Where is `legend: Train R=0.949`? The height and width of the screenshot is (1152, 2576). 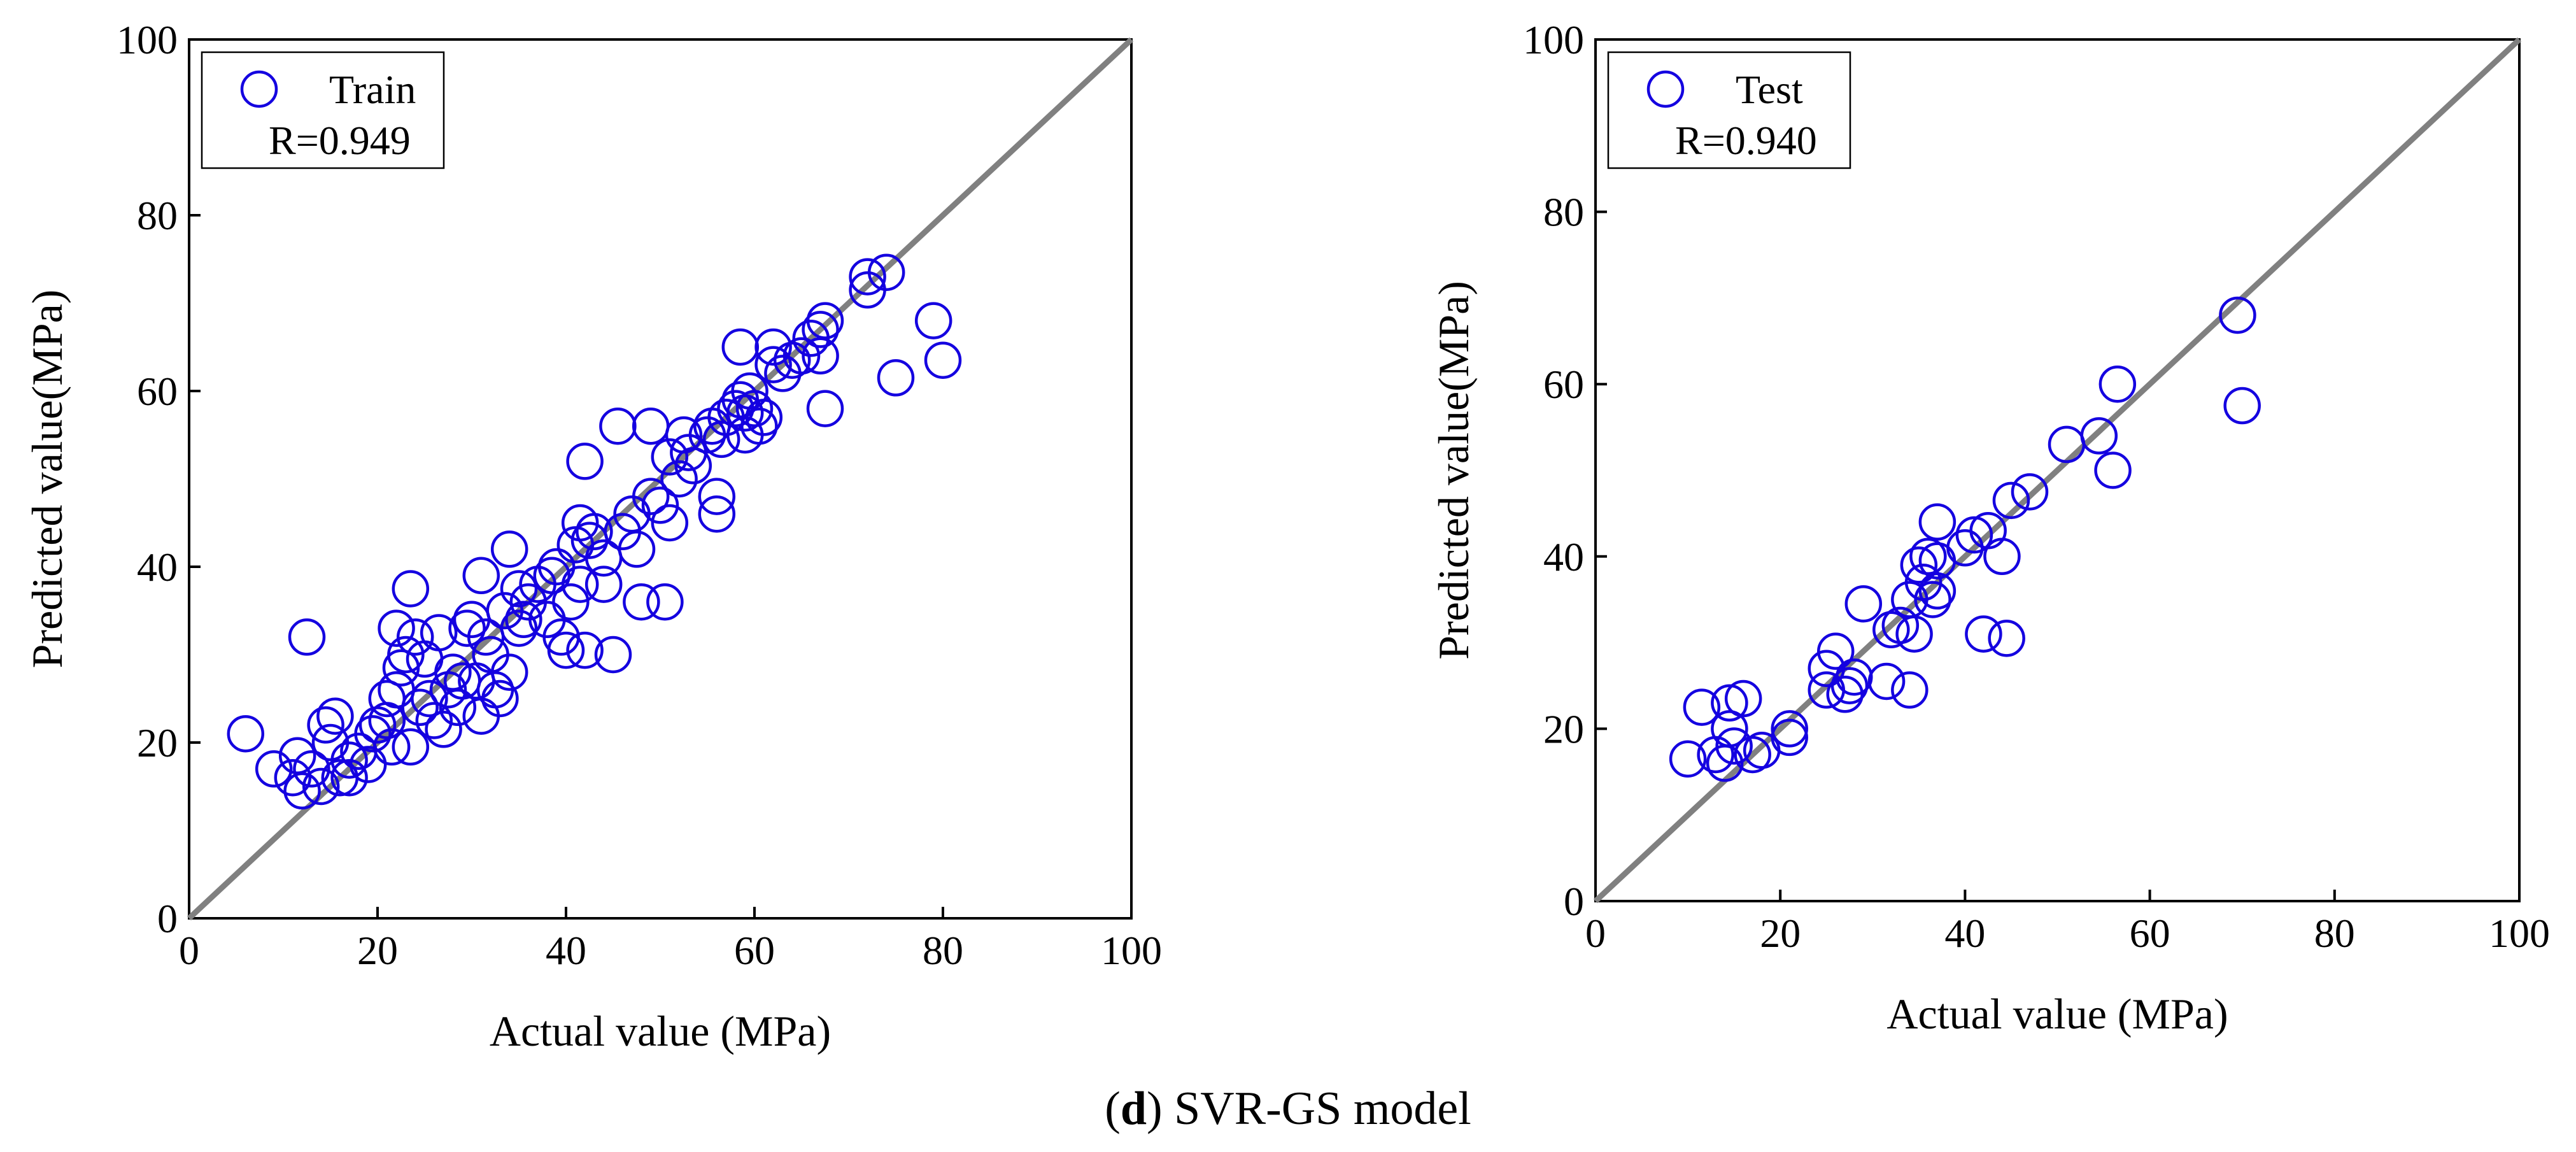 legend: Train R=0.949 is located at coordinates (323, 110).